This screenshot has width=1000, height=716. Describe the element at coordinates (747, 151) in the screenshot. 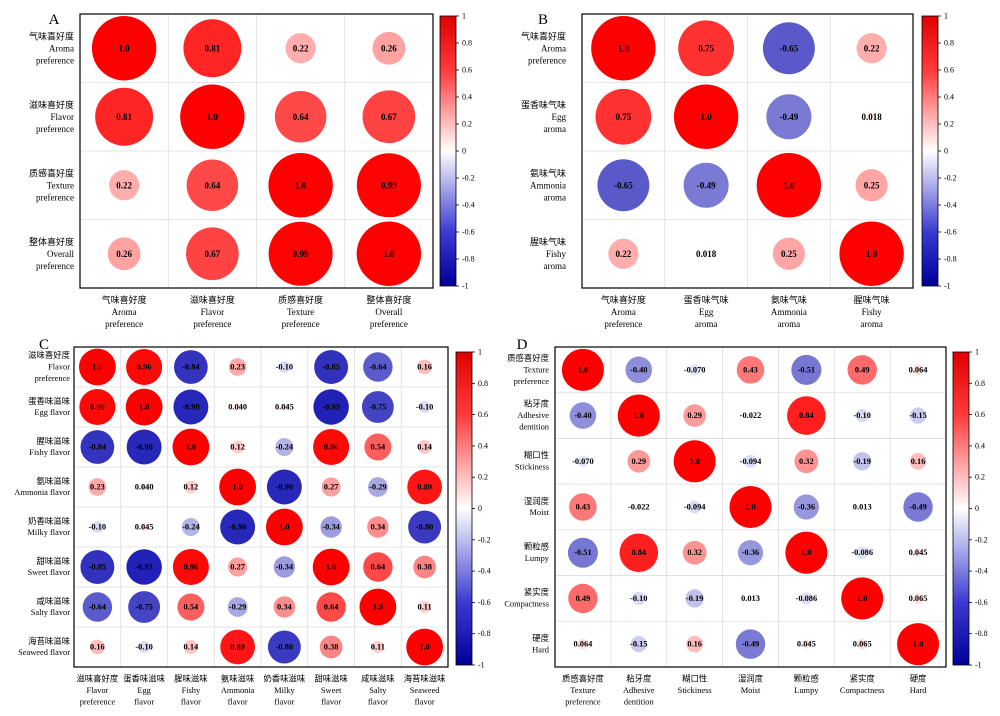

I see `plot-frame` at that location.